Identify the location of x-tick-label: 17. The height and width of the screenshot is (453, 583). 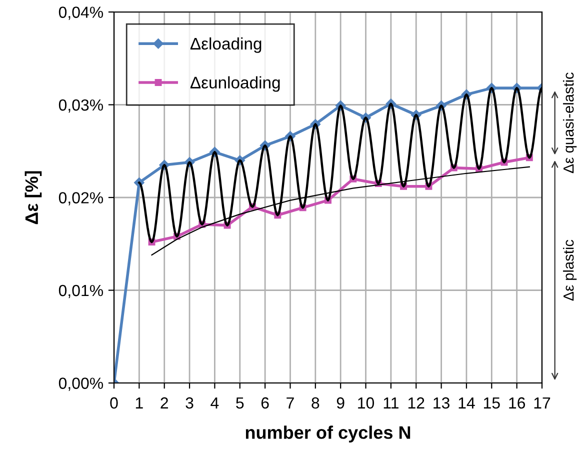
(542, 402).